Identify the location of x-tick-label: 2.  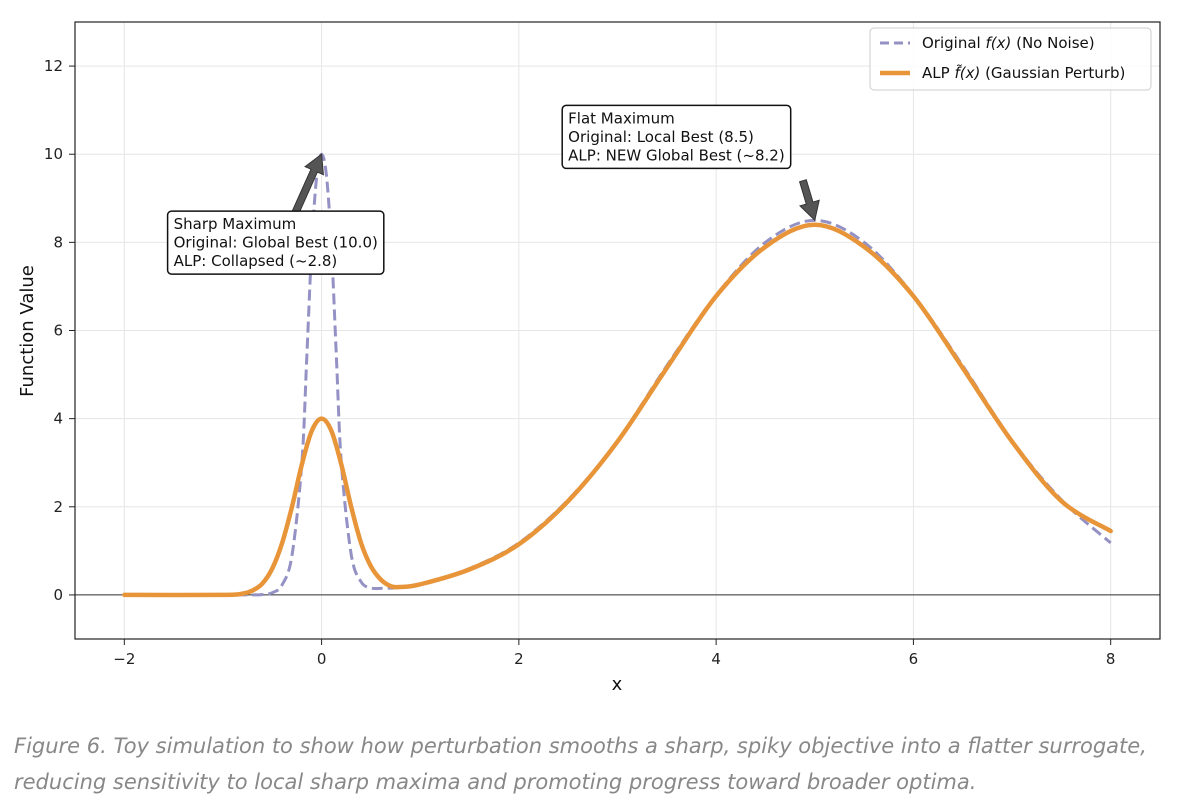
(519, 659).